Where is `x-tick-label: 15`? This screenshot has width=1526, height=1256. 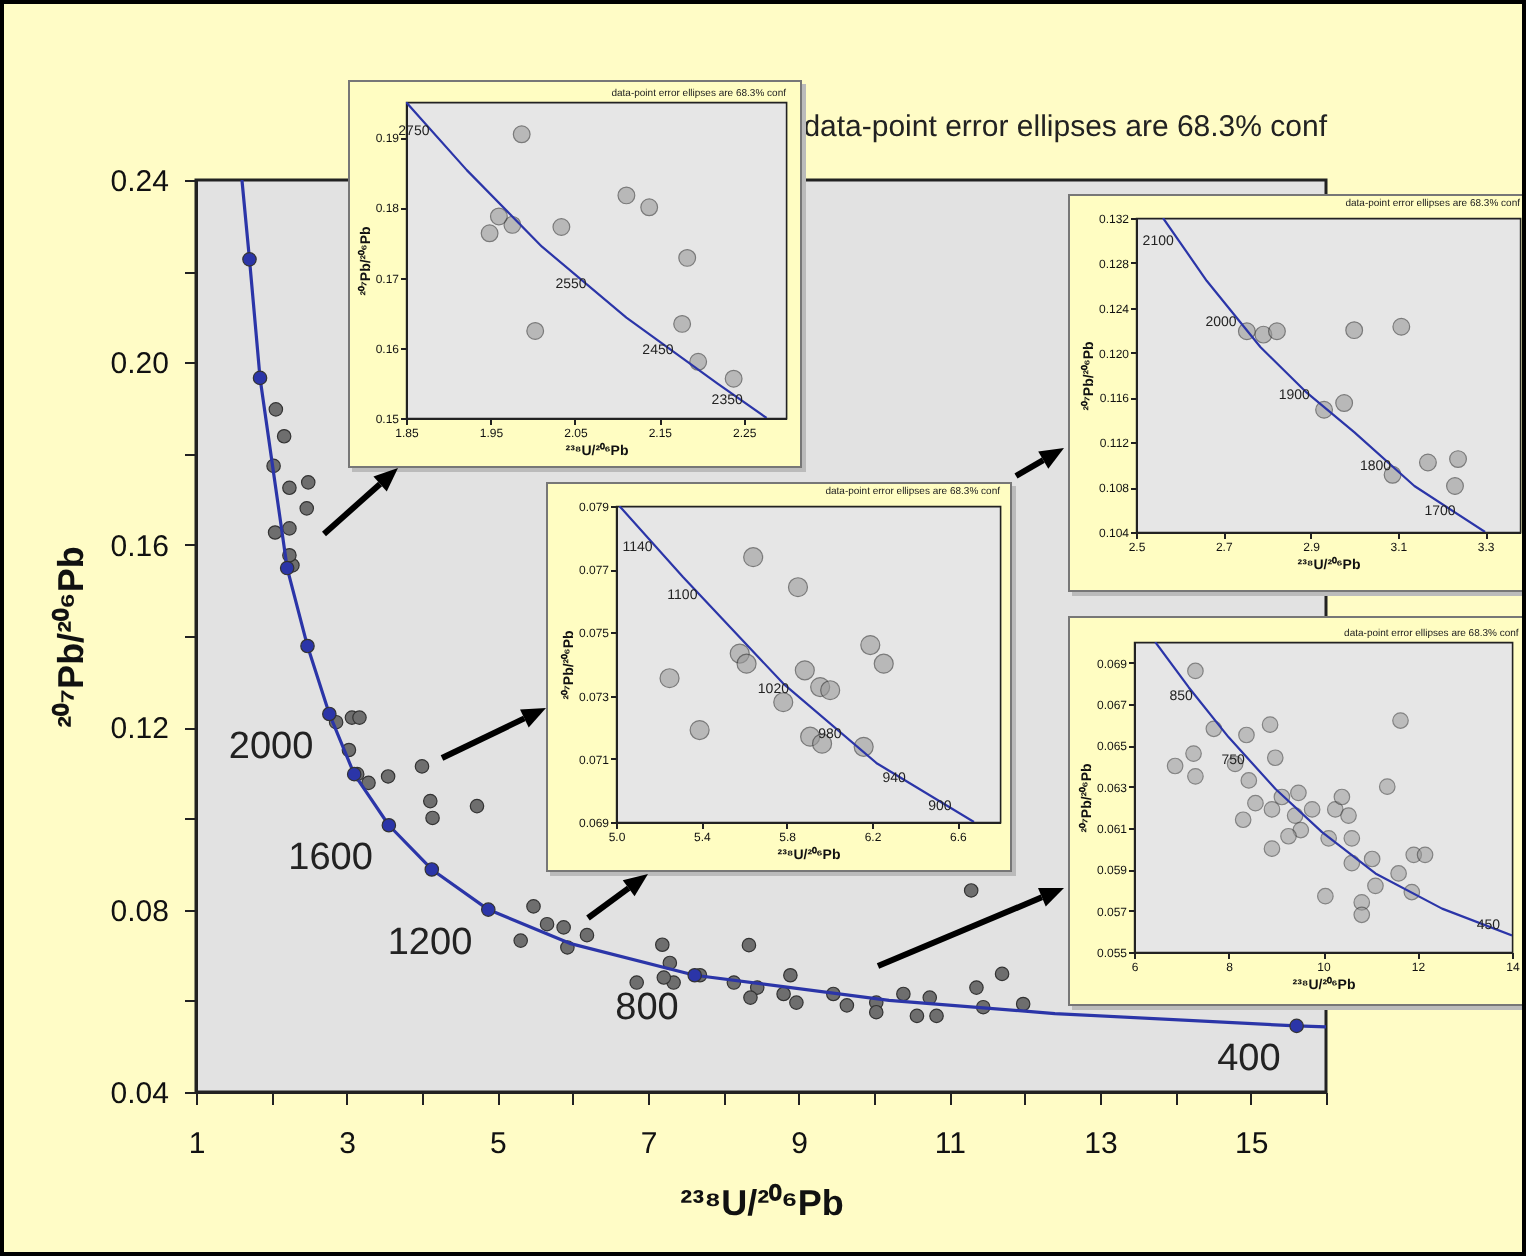
x-tick-label: 15 is located at coordinates (1251, 1144).